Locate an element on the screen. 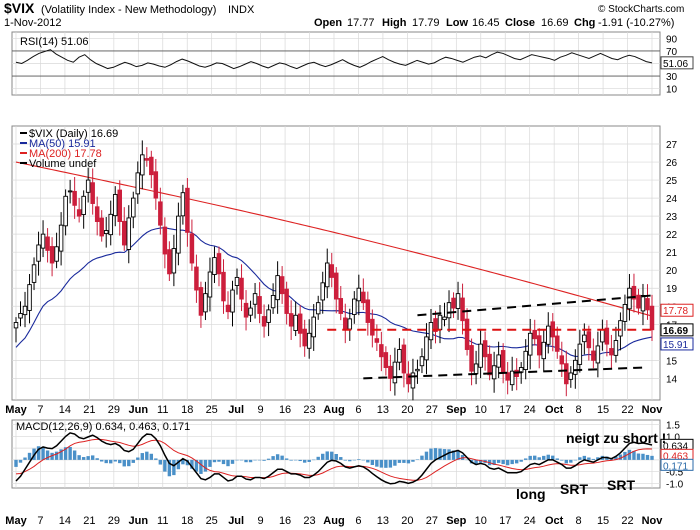  price-legend-entry: MA(200) 17.78 is located at coordinates (65, 154).